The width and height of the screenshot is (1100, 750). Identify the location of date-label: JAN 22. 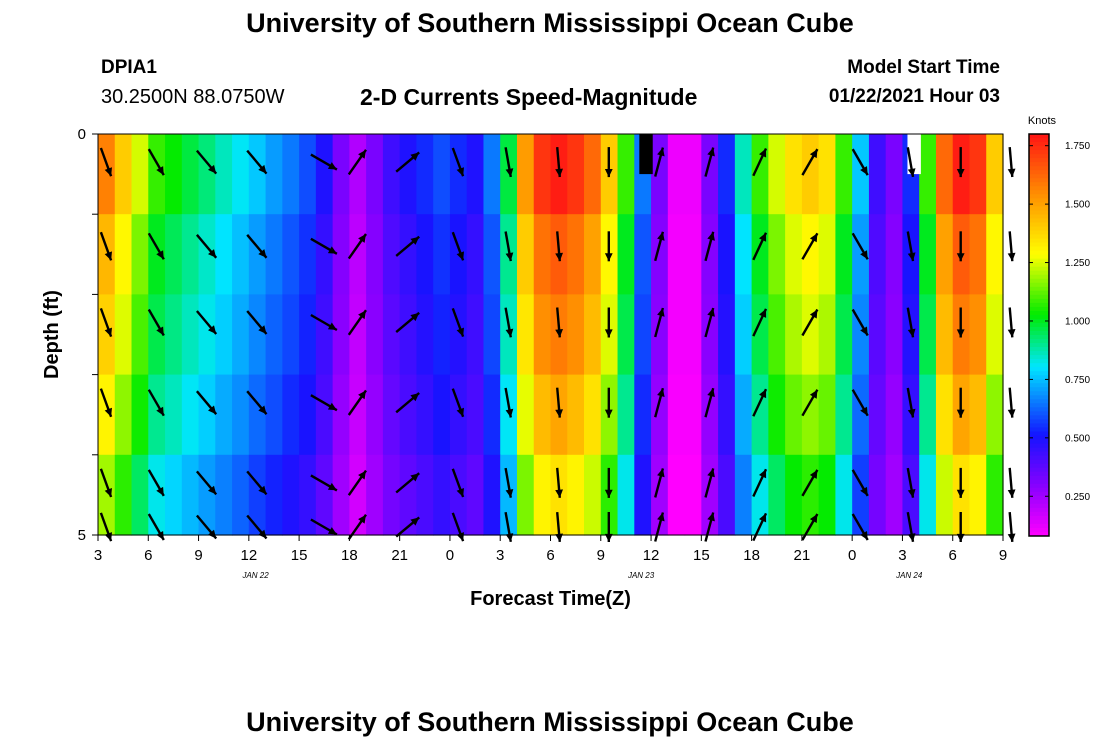
(255, 575).